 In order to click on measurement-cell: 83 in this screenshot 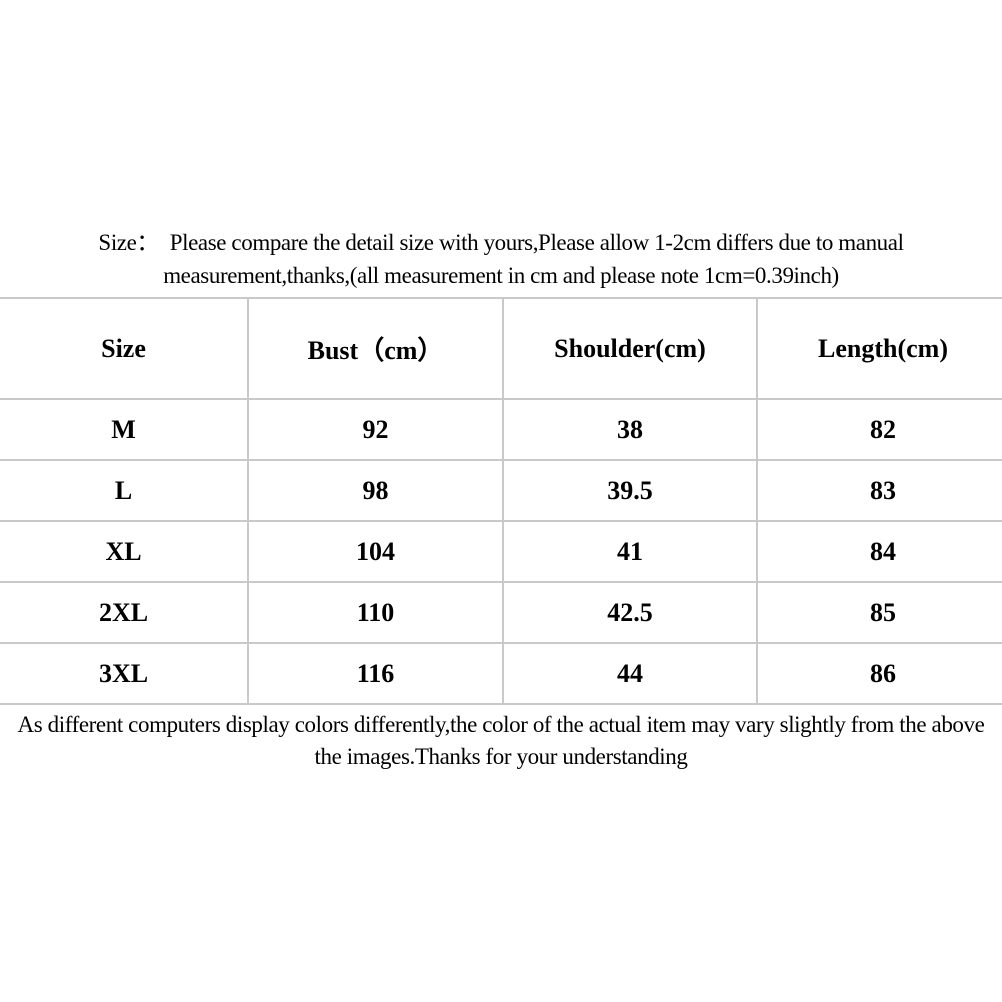, I will do `click(879, 490)`.